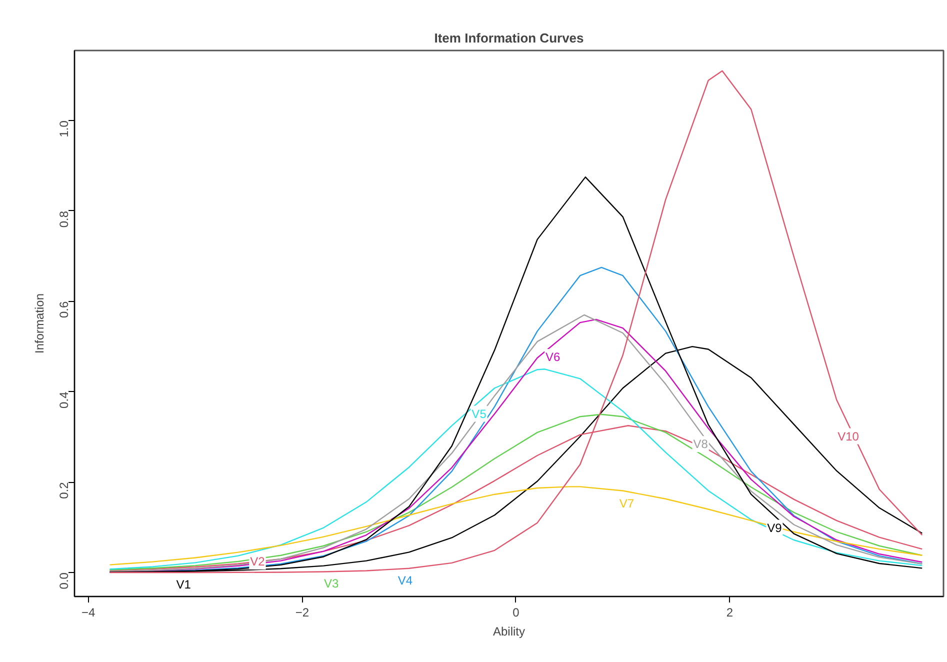  Describe the element at coordinates (479, 413) in the screenshot. I see `series-label: V5` at that location.